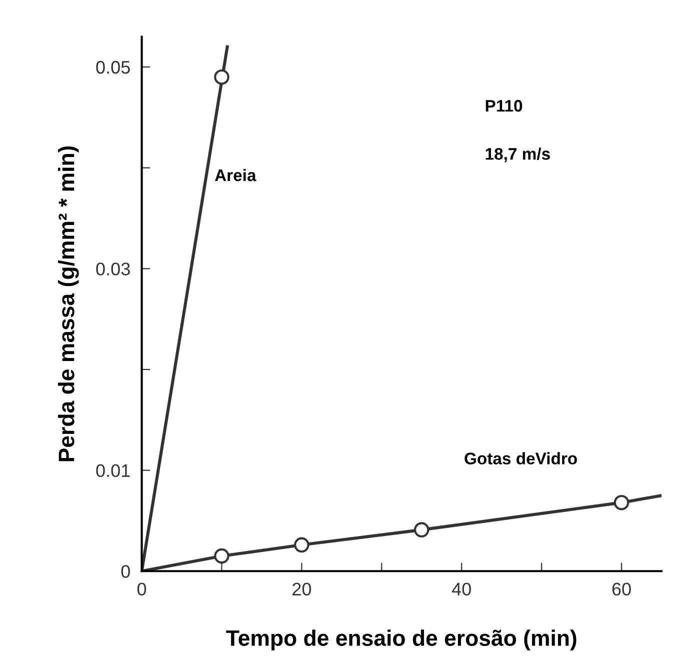 This screenshot has width=675, height=668. What do you see at coordinates (235, 175) in the screenshot?
I see `series-label: Areia` at bounding box center [235, 175].